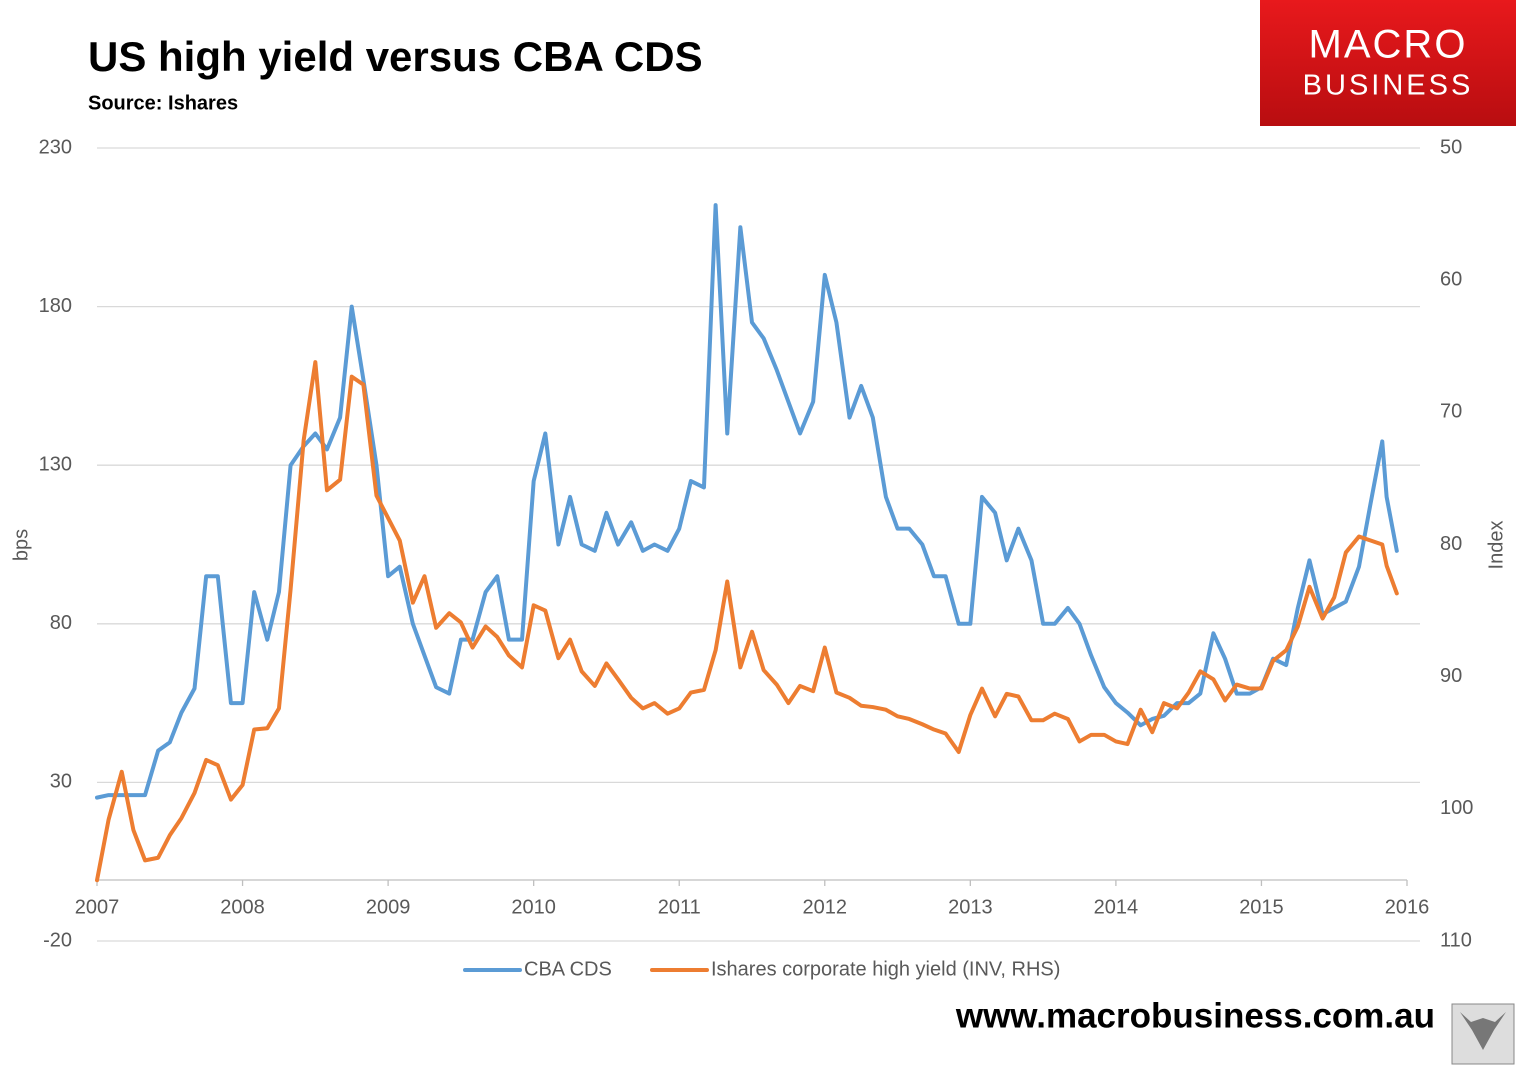 This screenshot has width=1519, height=1067. I want to click on logo-text: BUSINESS, so click(1388, 86).